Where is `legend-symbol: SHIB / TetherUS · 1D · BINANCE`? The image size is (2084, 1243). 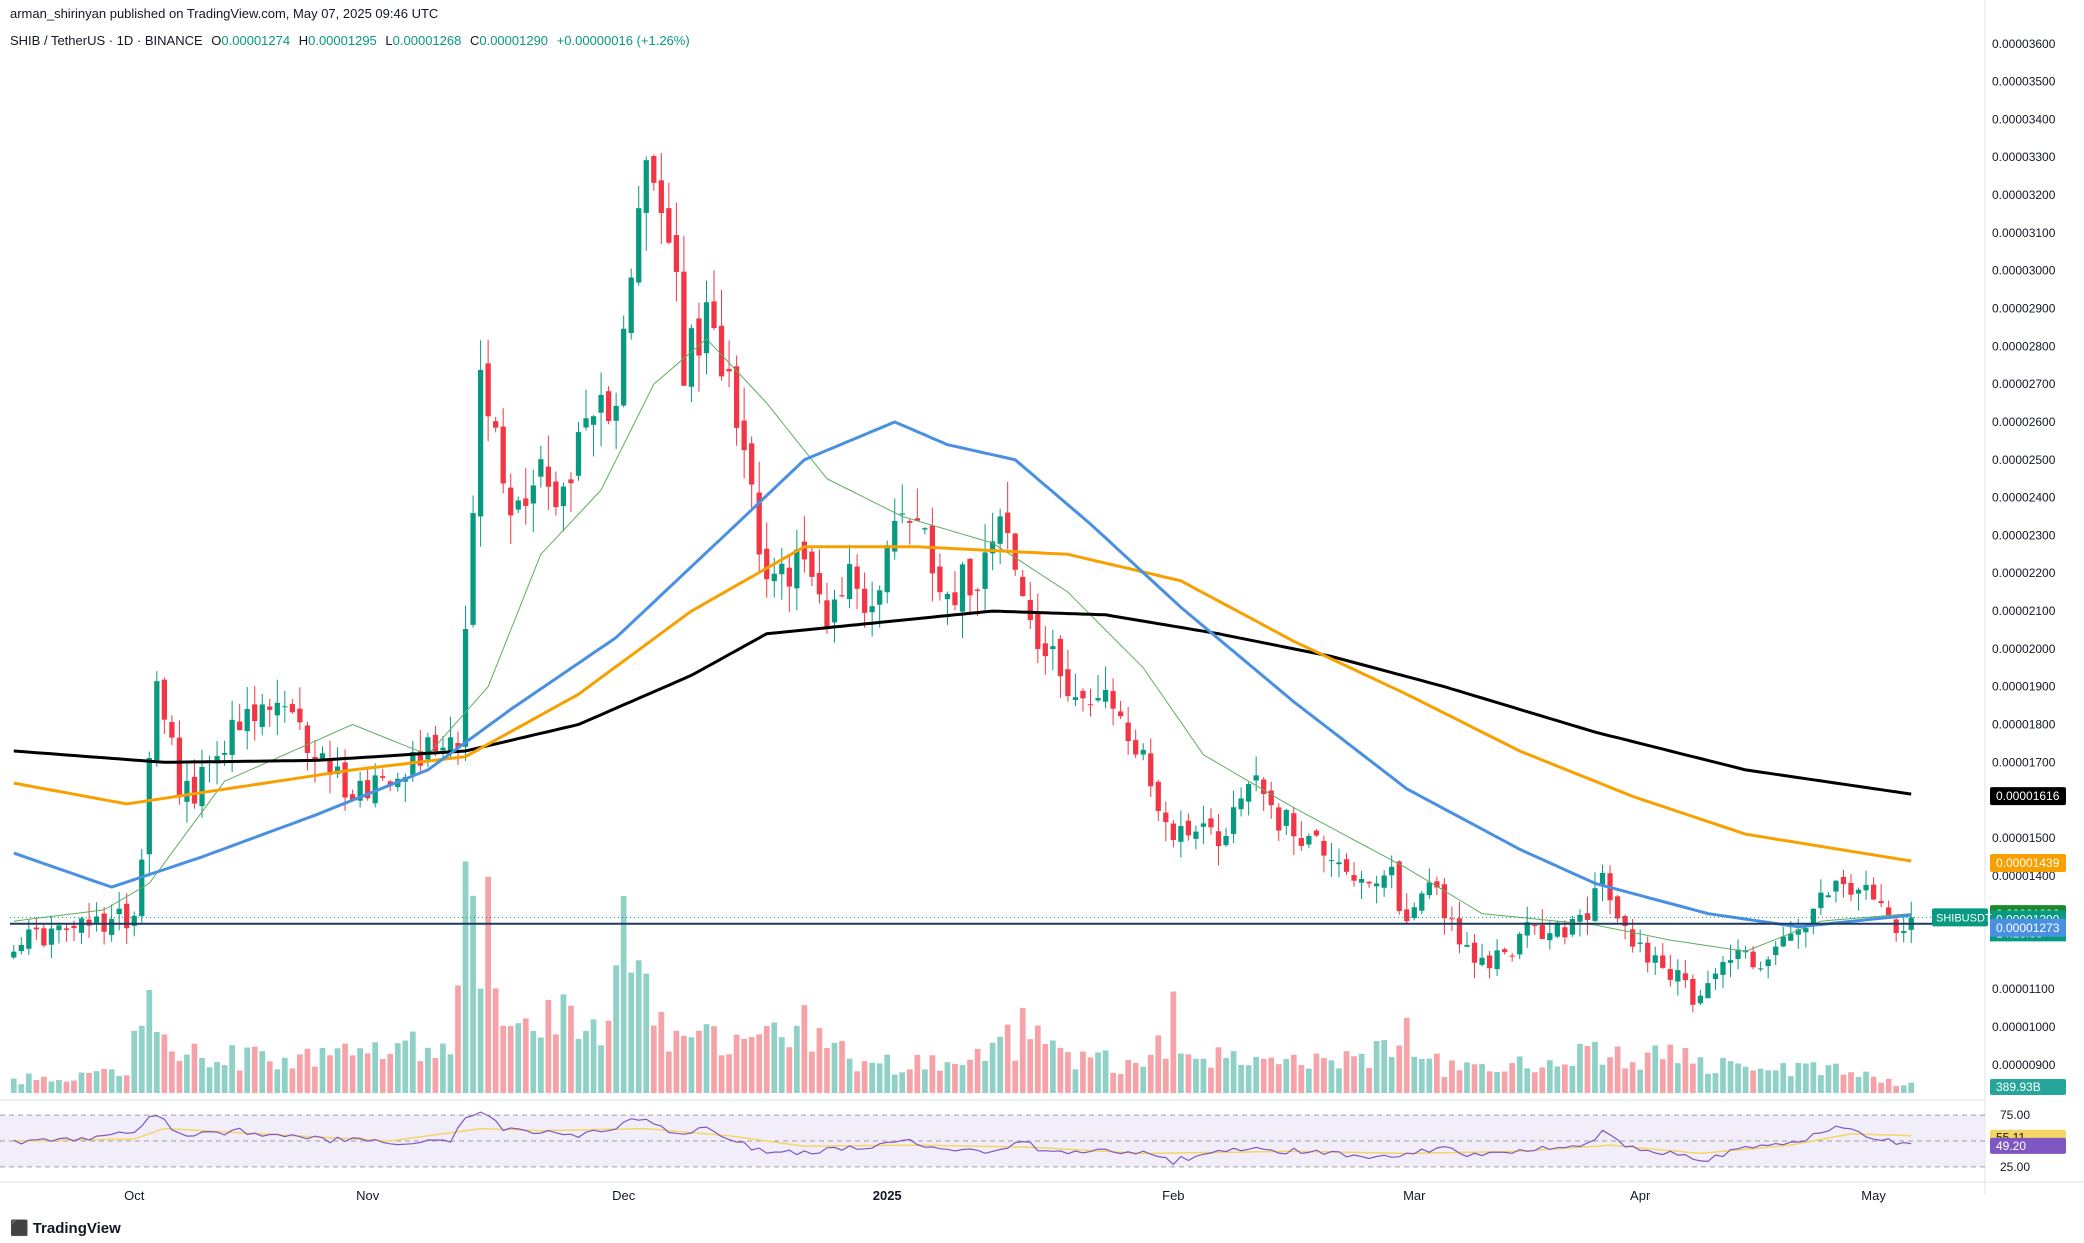
legend-symbol: SHIB / TetherUS · 1D · BINANCE is located at coordinates (106, 40).